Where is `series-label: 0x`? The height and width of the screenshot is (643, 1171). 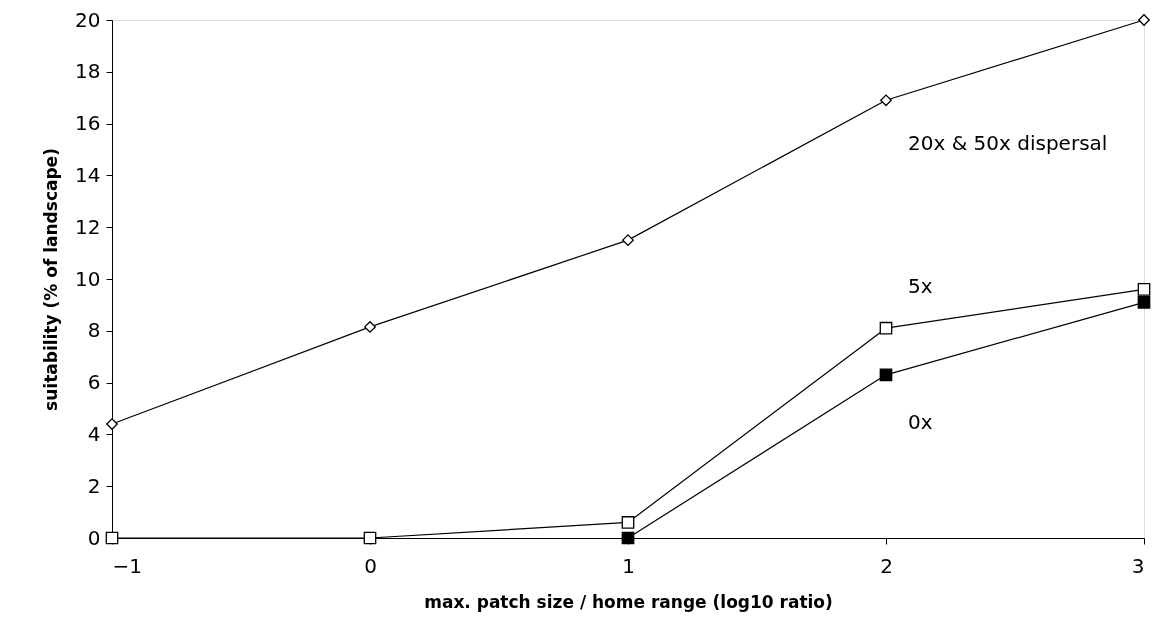 series-label: 0x is located at coordinates (920, 421).